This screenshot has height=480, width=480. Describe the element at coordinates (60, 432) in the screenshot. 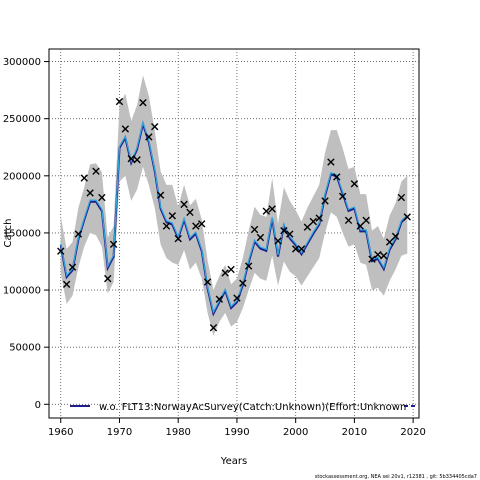

I see `x-tick-label: 1960` at that location.